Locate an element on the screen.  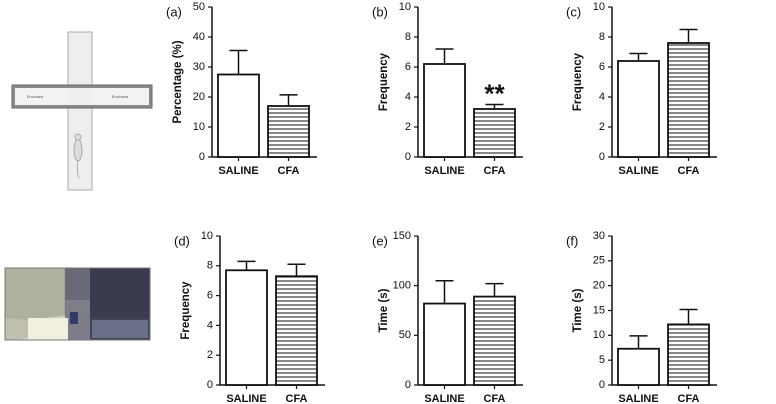
panel: (b) Frequency 0 2 4 6 8 10 SALINE CFA ** is located at coordinates (447, 89).